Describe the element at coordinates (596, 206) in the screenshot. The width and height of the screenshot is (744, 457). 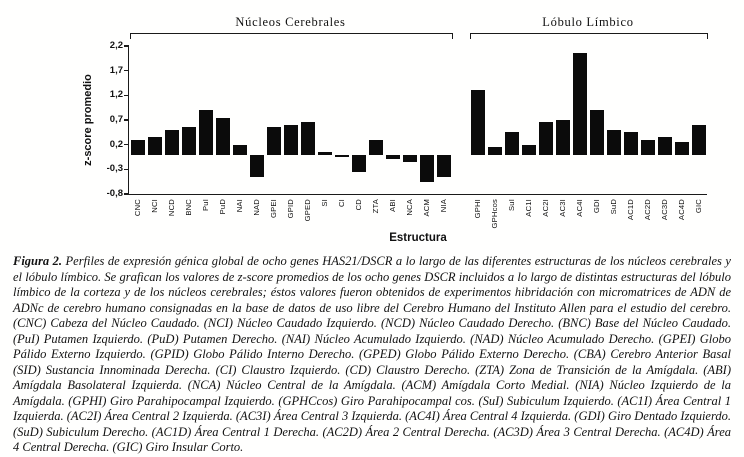
I see `x-tick-label-GDI: GDI` at that location.